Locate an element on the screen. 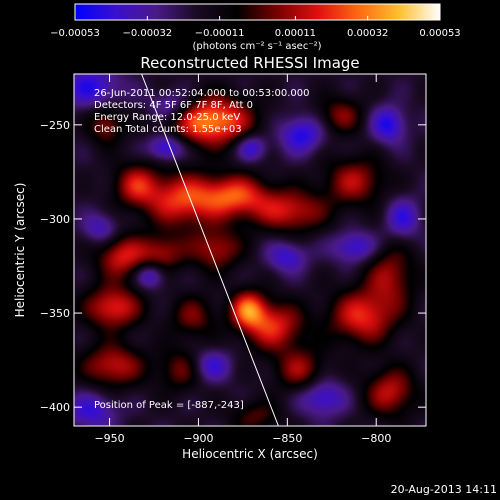  colorbar-tick-label: 0.00053 is located at coordinates (439, 33).